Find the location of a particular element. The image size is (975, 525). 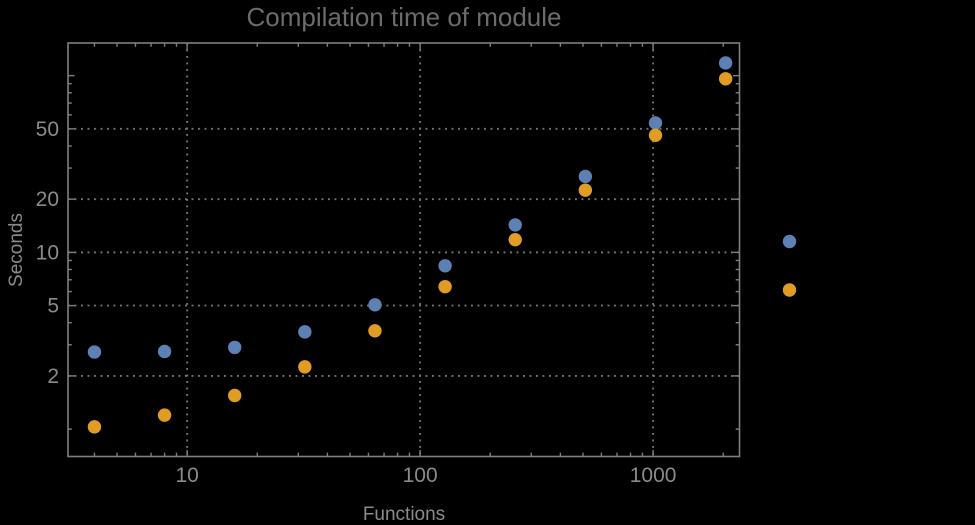

x-axis-label: Functions is located at coordinates (404, 514).